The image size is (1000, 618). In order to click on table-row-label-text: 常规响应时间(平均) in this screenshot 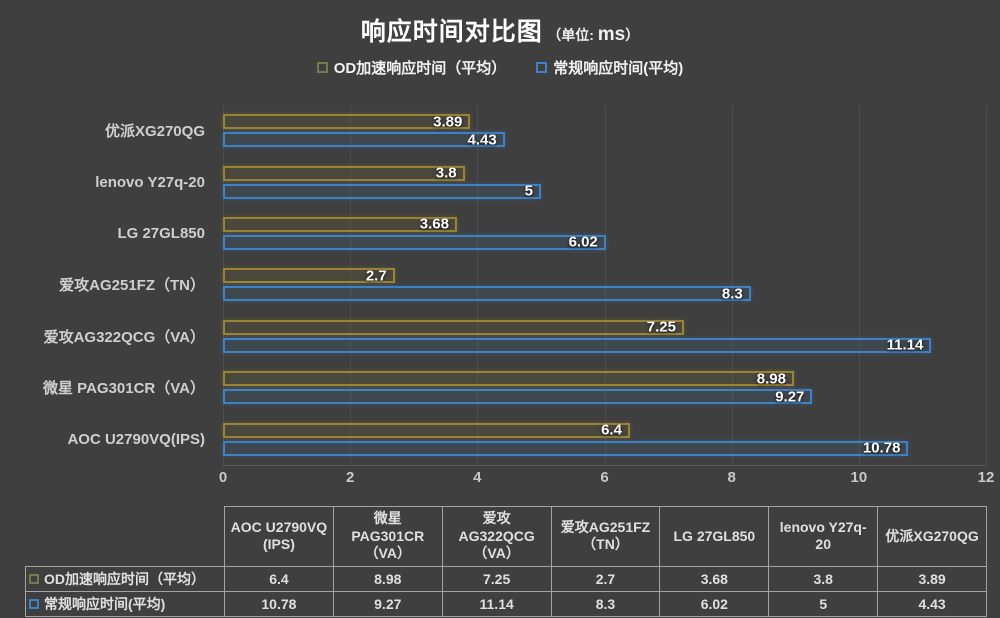, I will do `click(105, 603)`.